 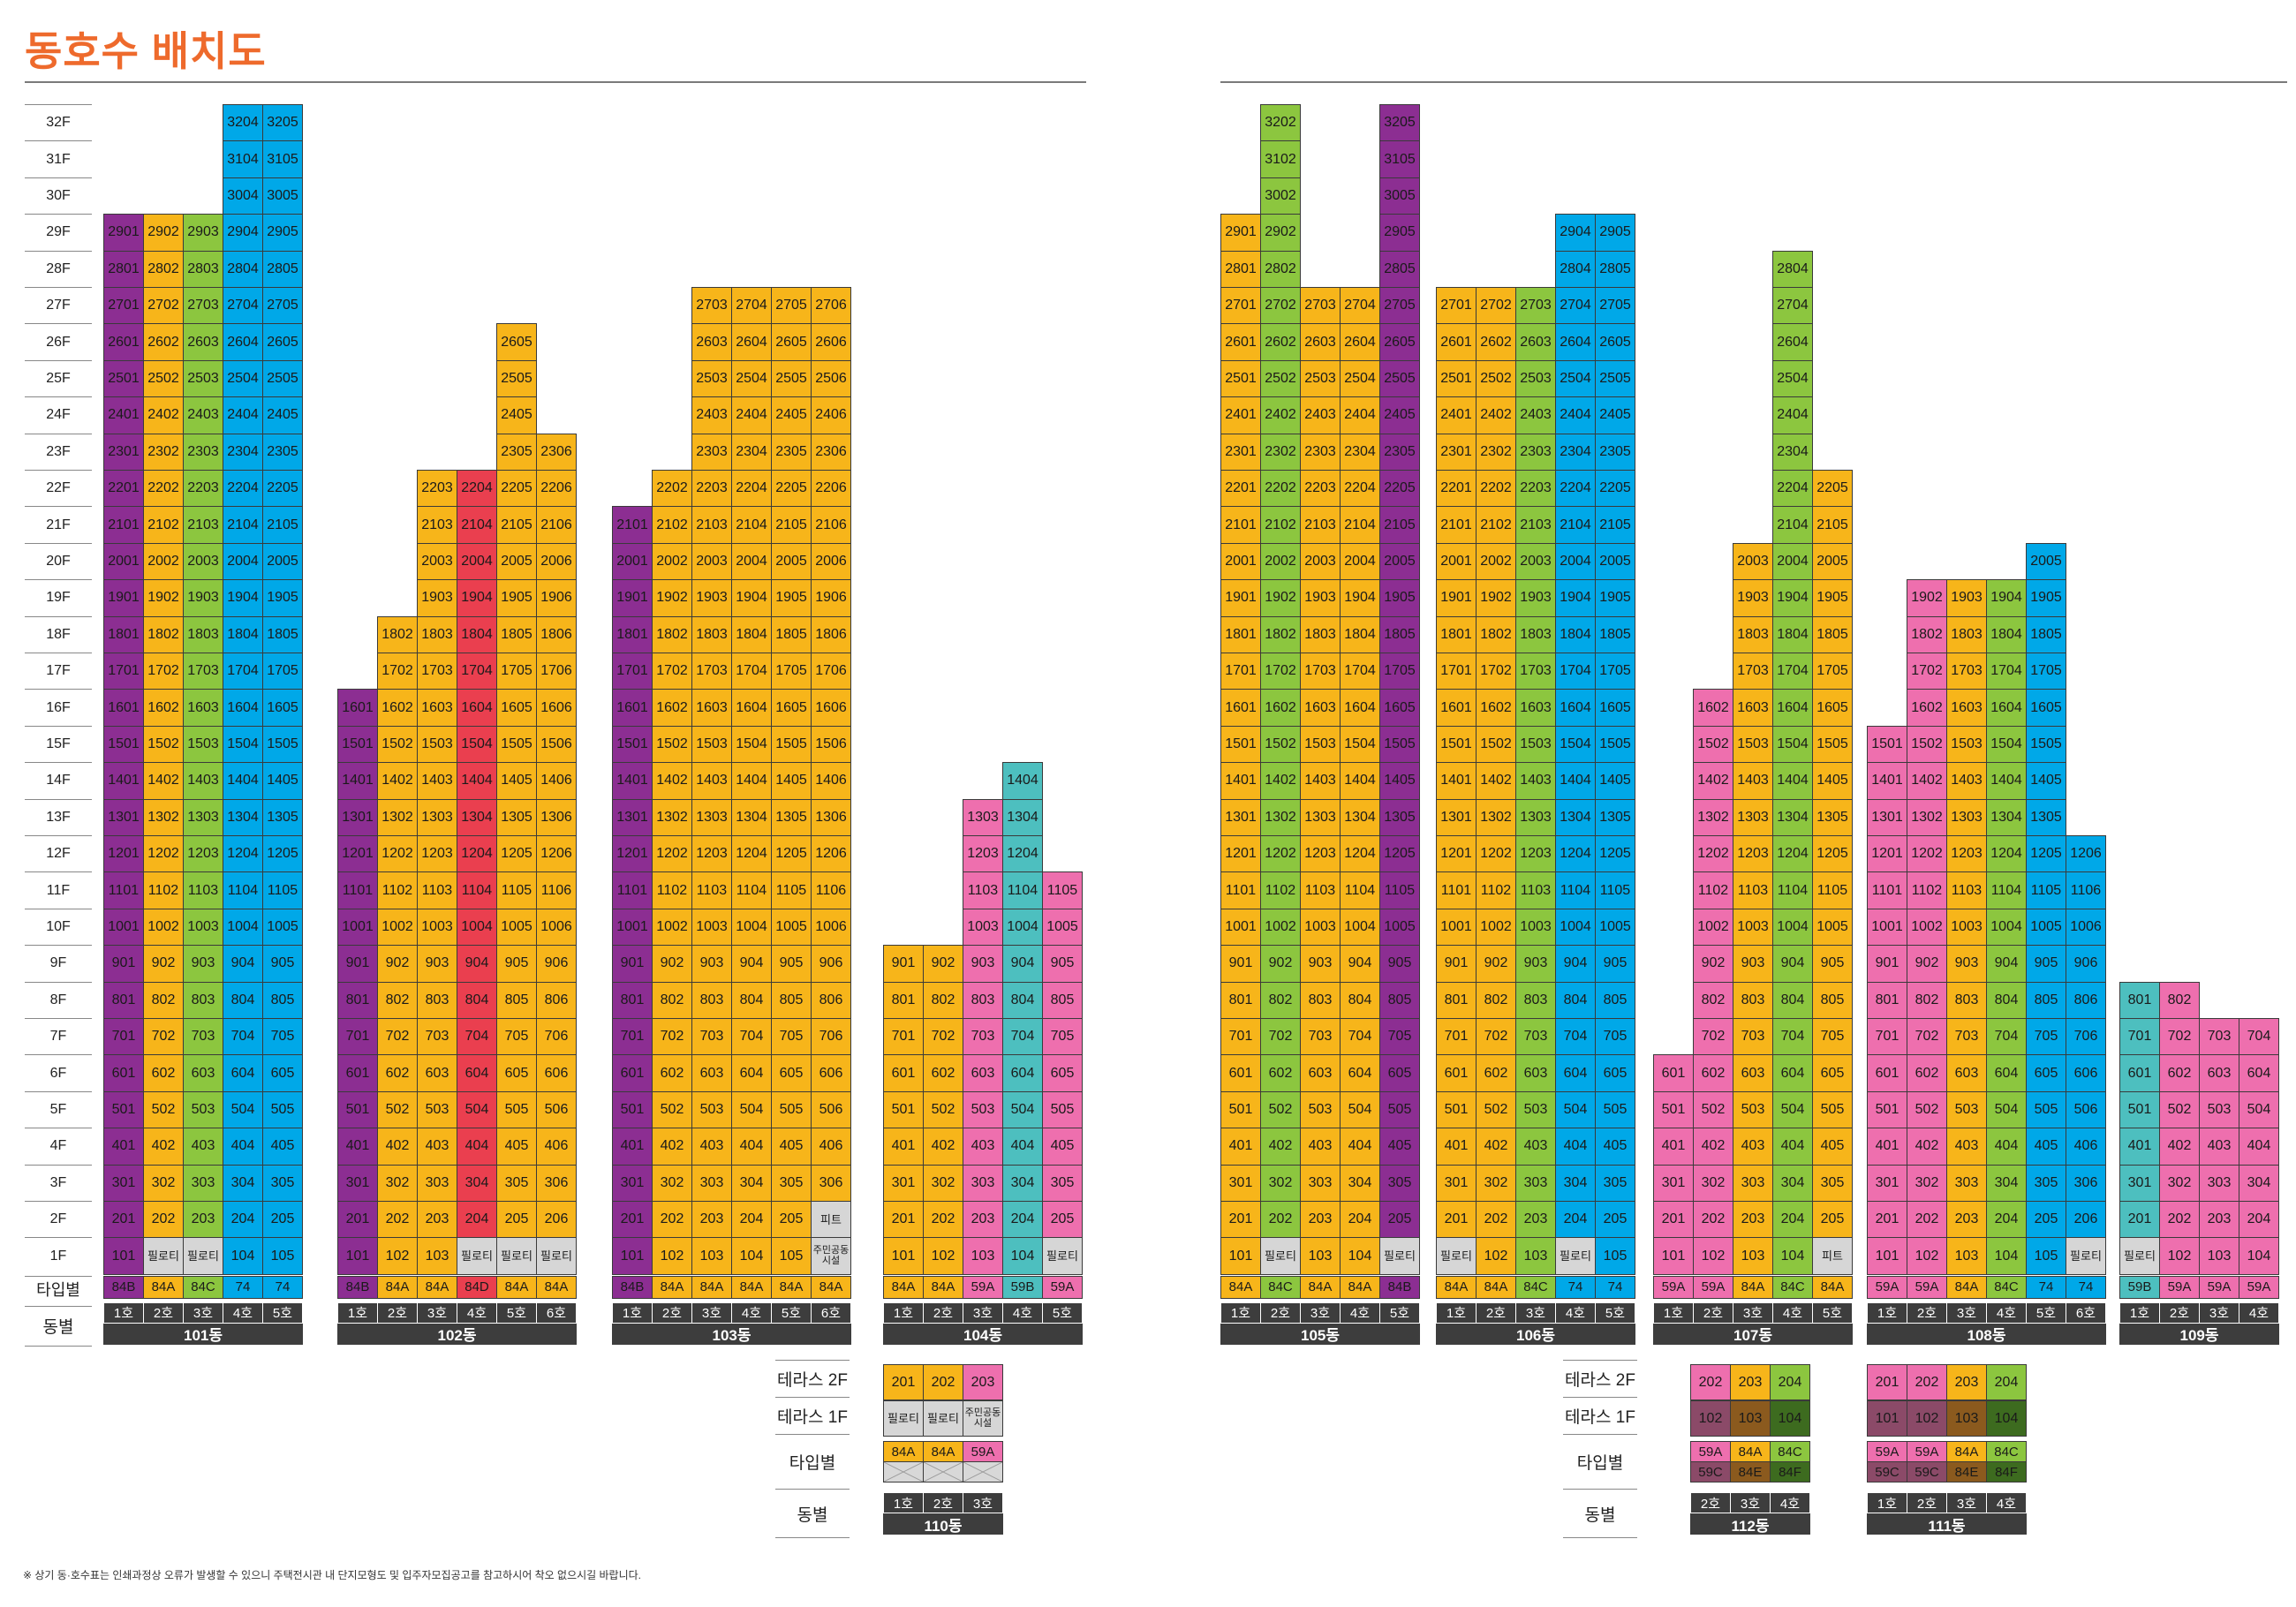 I want to click on unit-cell: 2104, so click(x=1793, y=525).